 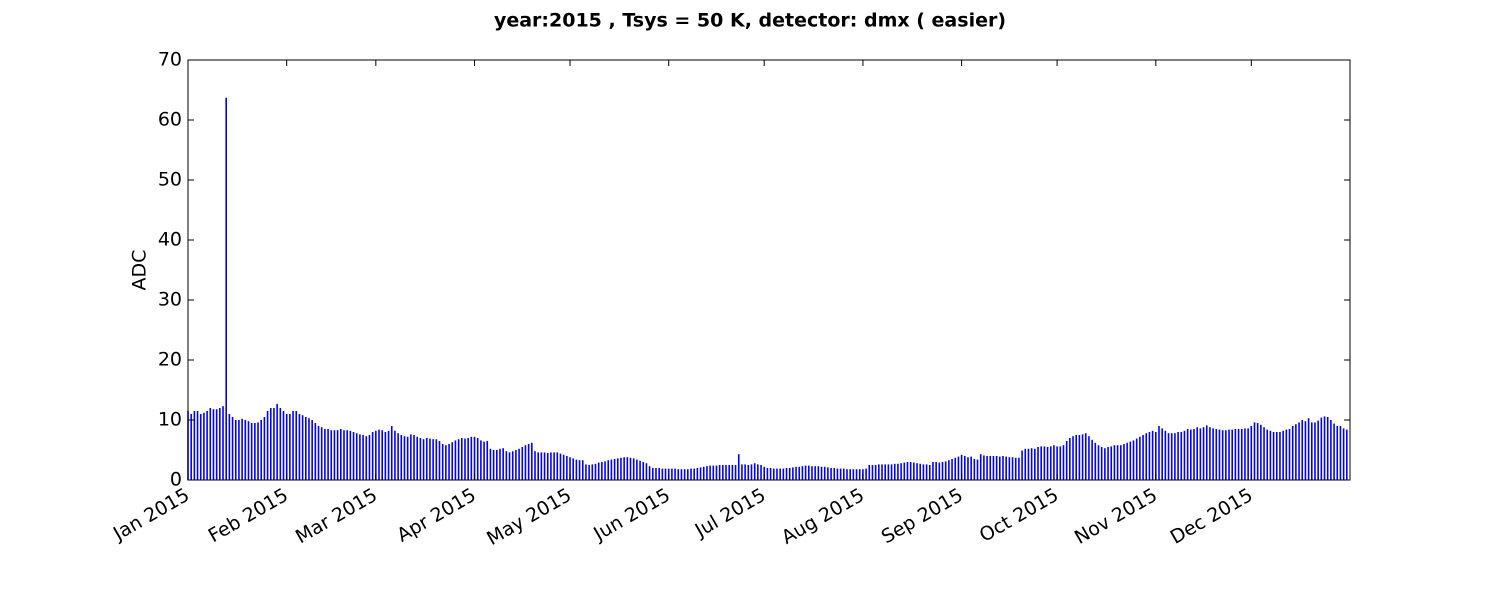 What do you see at coordinates (170, 240) in the screenshot?
I see `y-tick-label: 40` at bounding box center [170, 240].